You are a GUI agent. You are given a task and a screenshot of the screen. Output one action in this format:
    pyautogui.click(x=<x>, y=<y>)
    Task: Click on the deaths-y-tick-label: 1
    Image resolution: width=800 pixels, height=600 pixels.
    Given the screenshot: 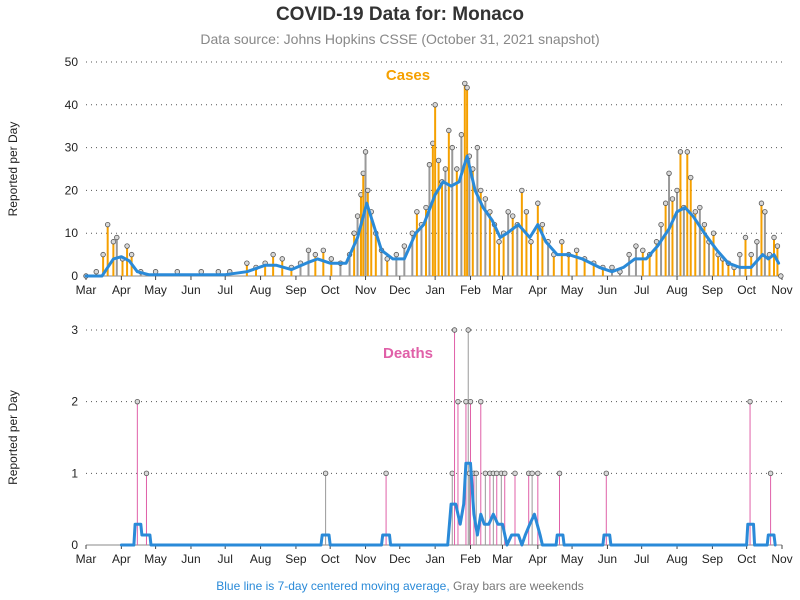 What is the action you would take?
    pyautogui.click(x=74, y=473)
    